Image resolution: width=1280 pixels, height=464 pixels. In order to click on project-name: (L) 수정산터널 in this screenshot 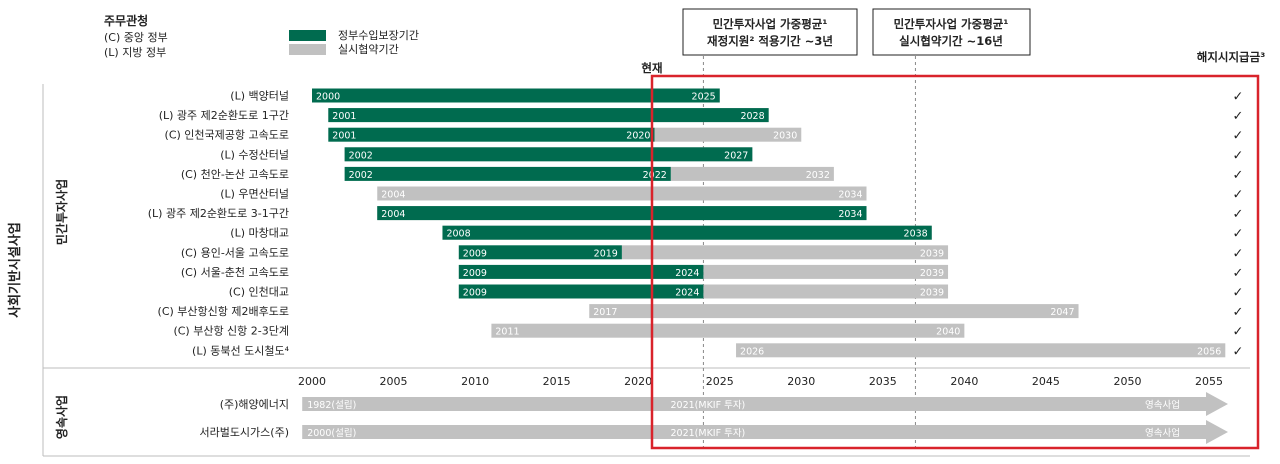, I will do `click(254, 154)`.